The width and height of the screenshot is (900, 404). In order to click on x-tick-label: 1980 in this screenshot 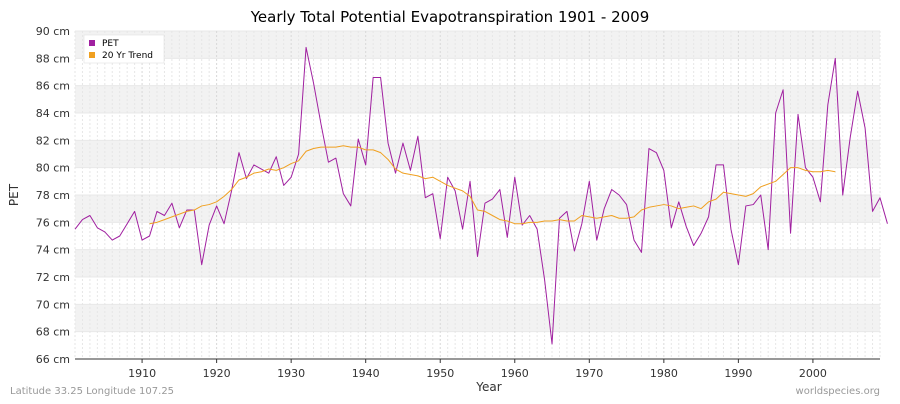, I will do `click(664, 373)`.